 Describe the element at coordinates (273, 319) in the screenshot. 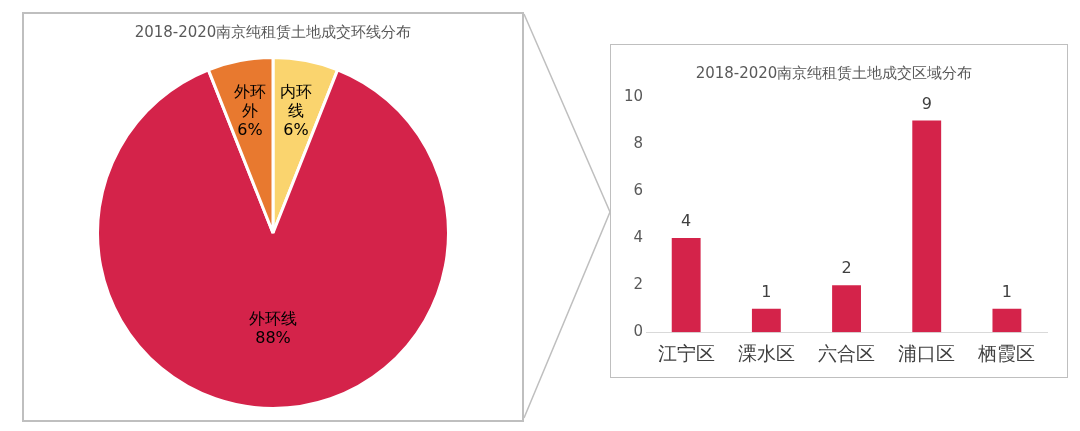

I see `slice-label: 外环线` at that location.